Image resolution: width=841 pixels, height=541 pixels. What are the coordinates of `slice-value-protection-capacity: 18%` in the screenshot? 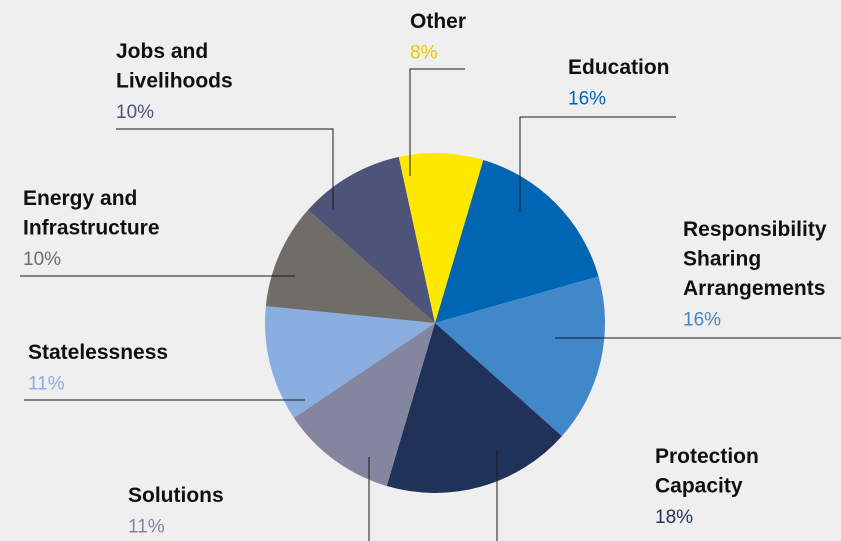 It's located at (674, 517).